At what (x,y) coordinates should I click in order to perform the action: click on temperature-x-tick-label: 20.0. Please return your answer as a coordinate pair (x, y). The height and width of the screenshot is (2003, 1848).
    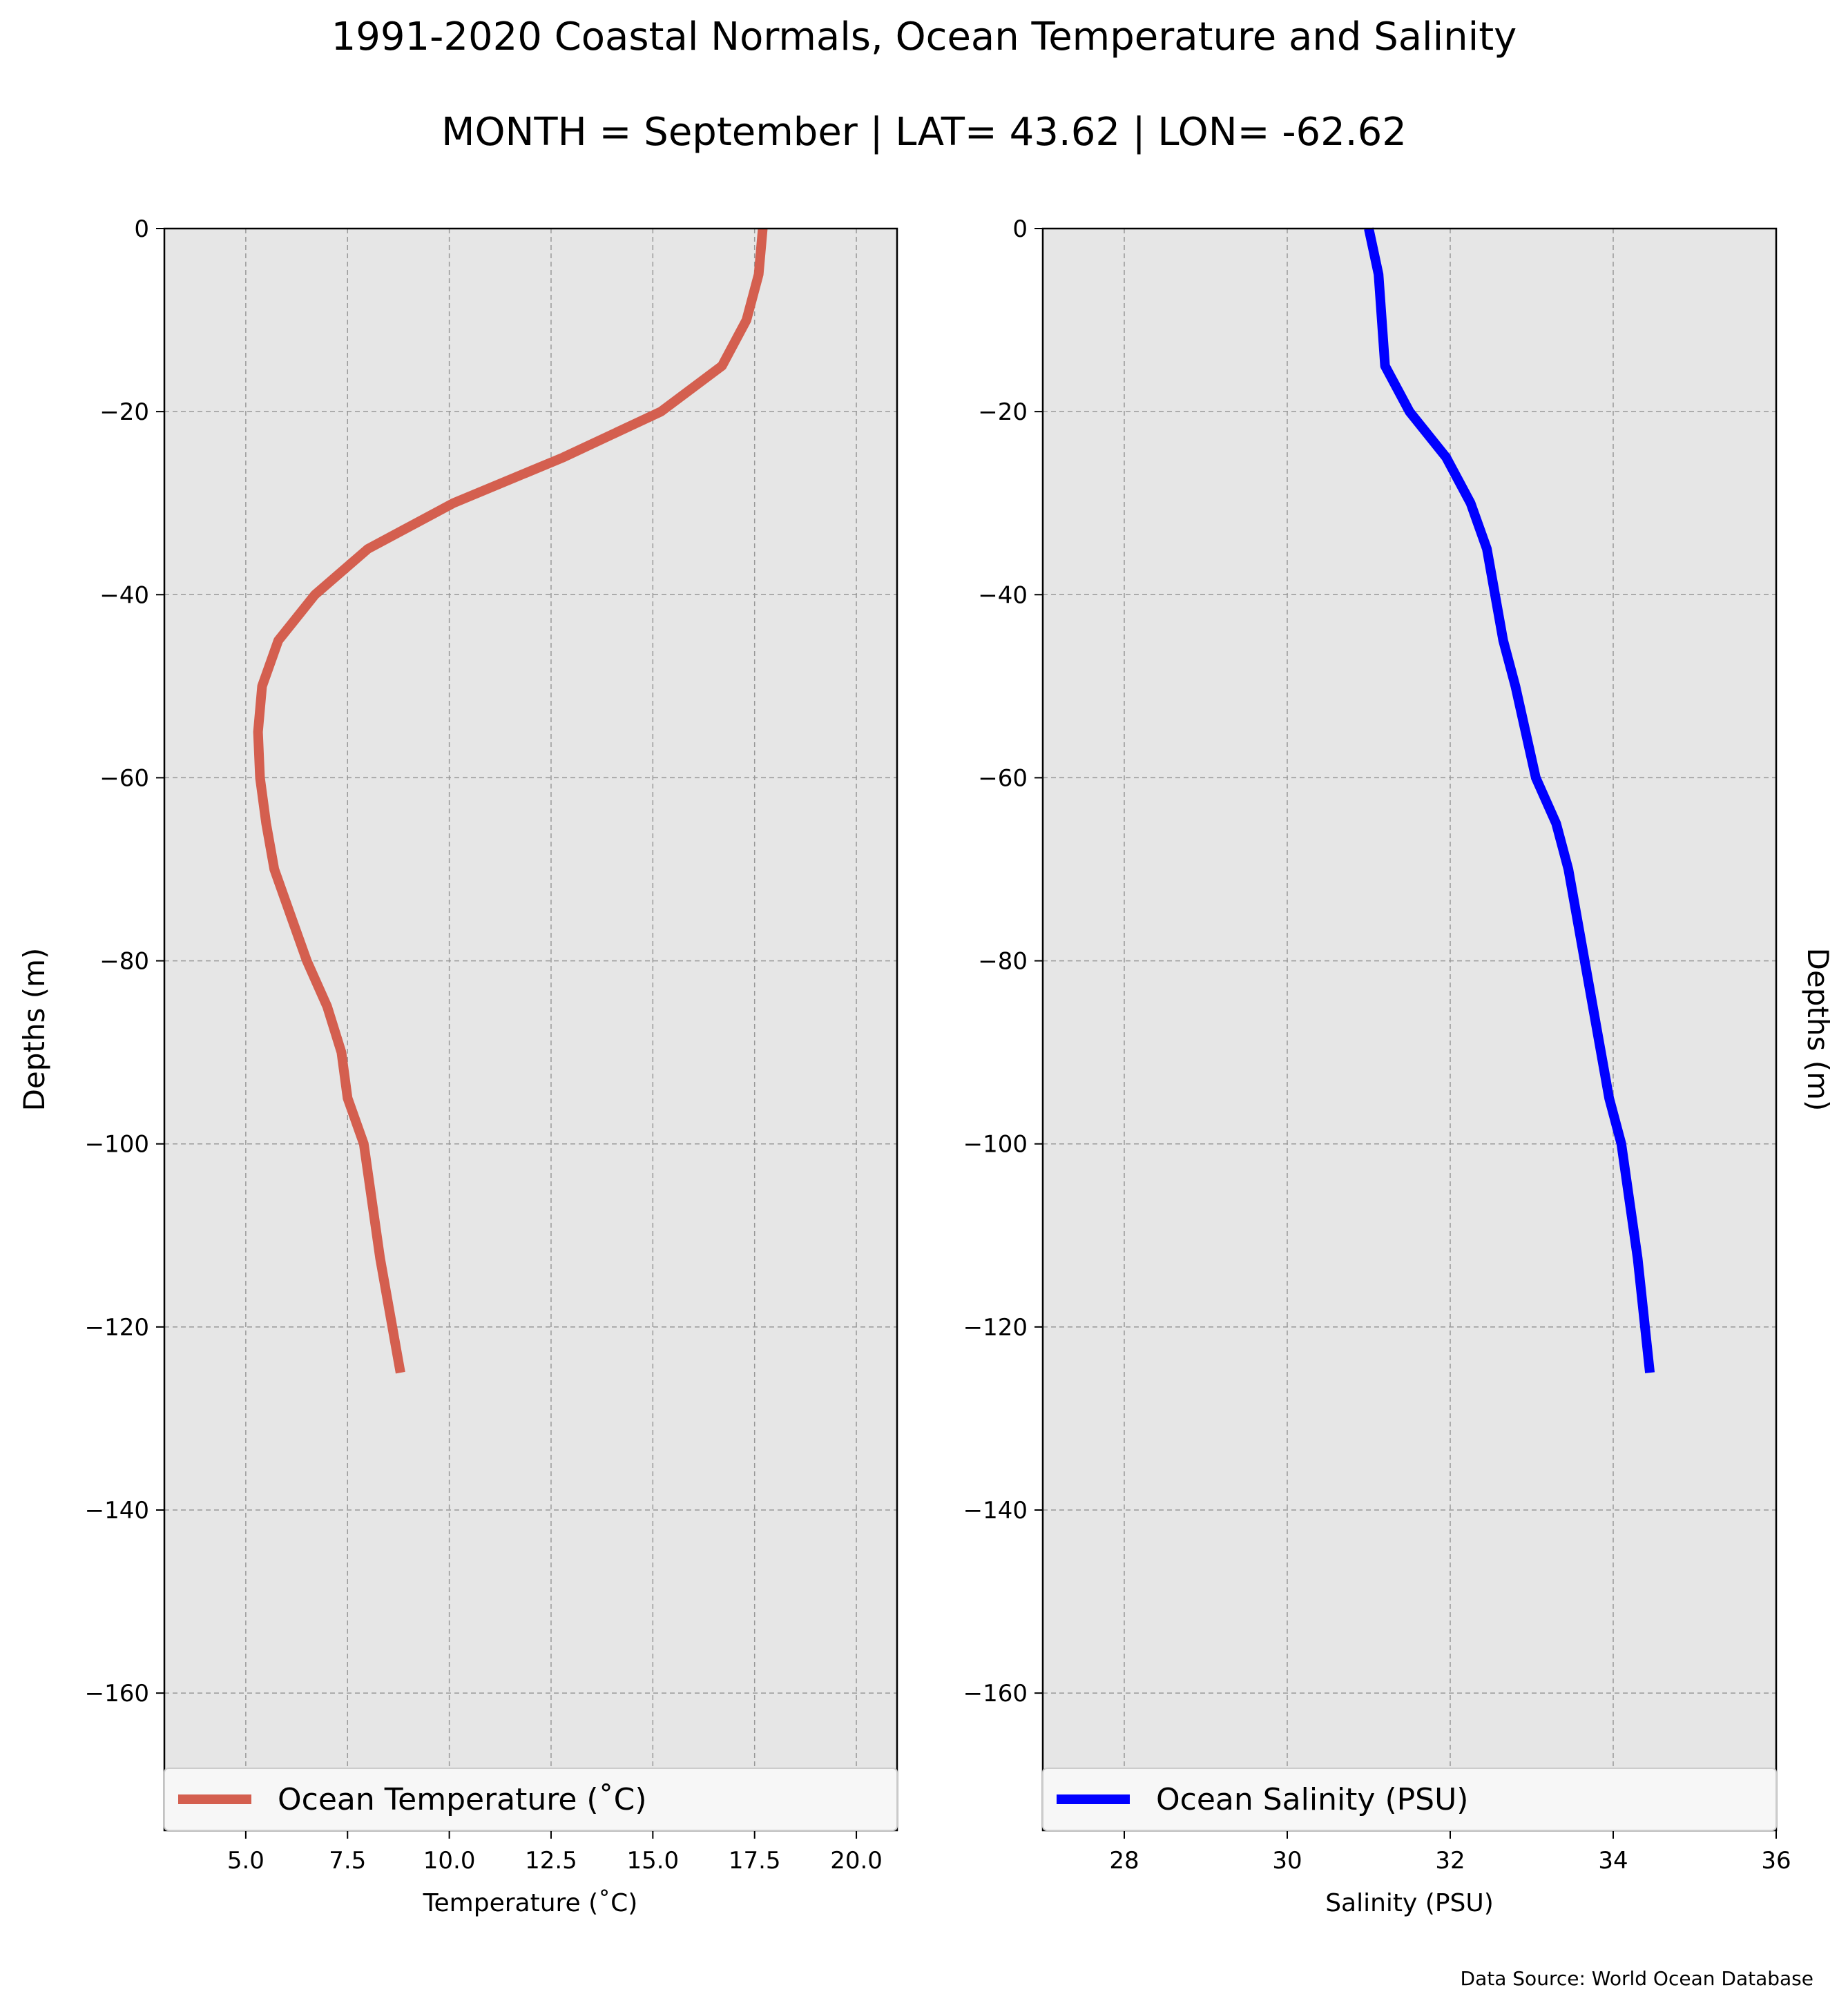
    Looking at the image, I should click on (857, 1861).